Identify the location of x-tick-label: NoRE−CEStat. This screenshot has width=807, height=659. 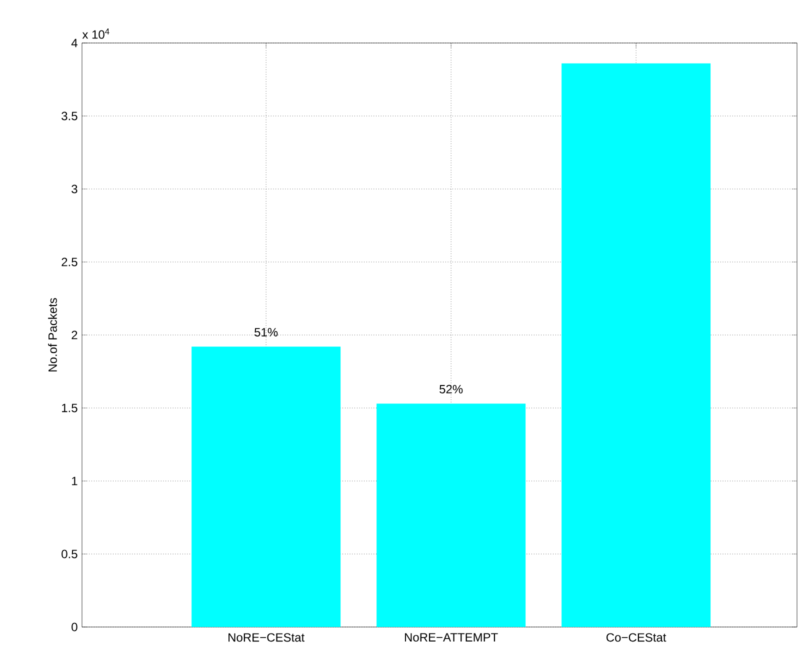
(266, 637).